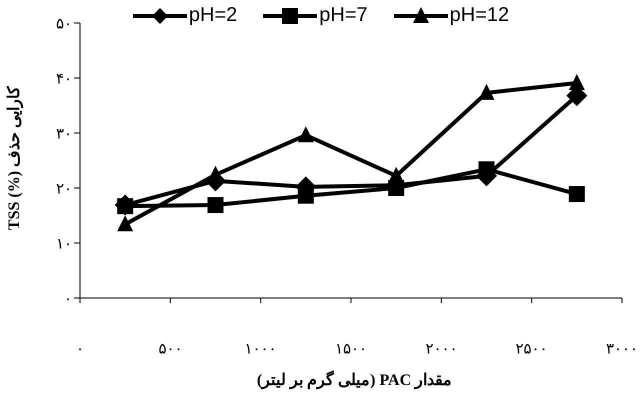 The height and width of the screenshot is (408, 642). Describe the element at coordinates (480, 15) in the screenshot. I see `legend-label: pH=12` at that location.